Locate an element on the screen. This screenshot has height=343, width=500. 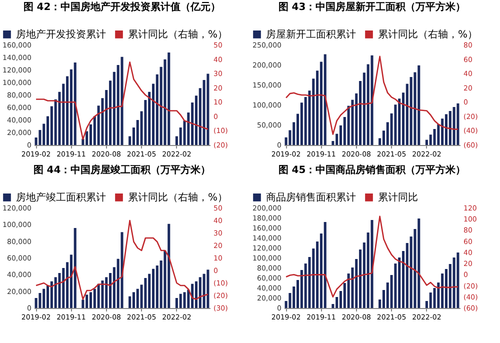
legend-label: 商品房销售面积累计 is located at coordinates (311, 197).